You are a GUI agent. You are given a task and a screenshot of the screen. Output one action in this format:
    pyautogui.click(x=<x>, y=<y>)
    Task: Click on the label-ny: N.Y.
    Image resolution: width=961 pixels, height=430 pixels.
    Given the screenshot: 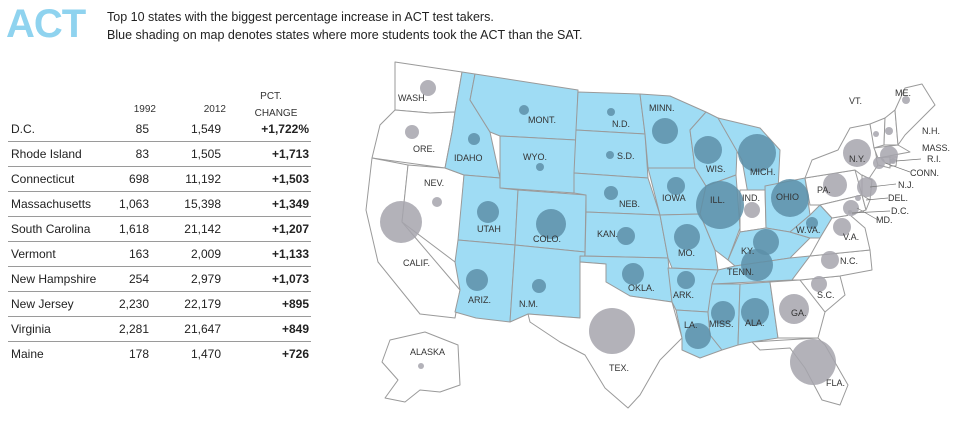 What is the action you would take?
    pyautogui.click(x=857, y=159)
    